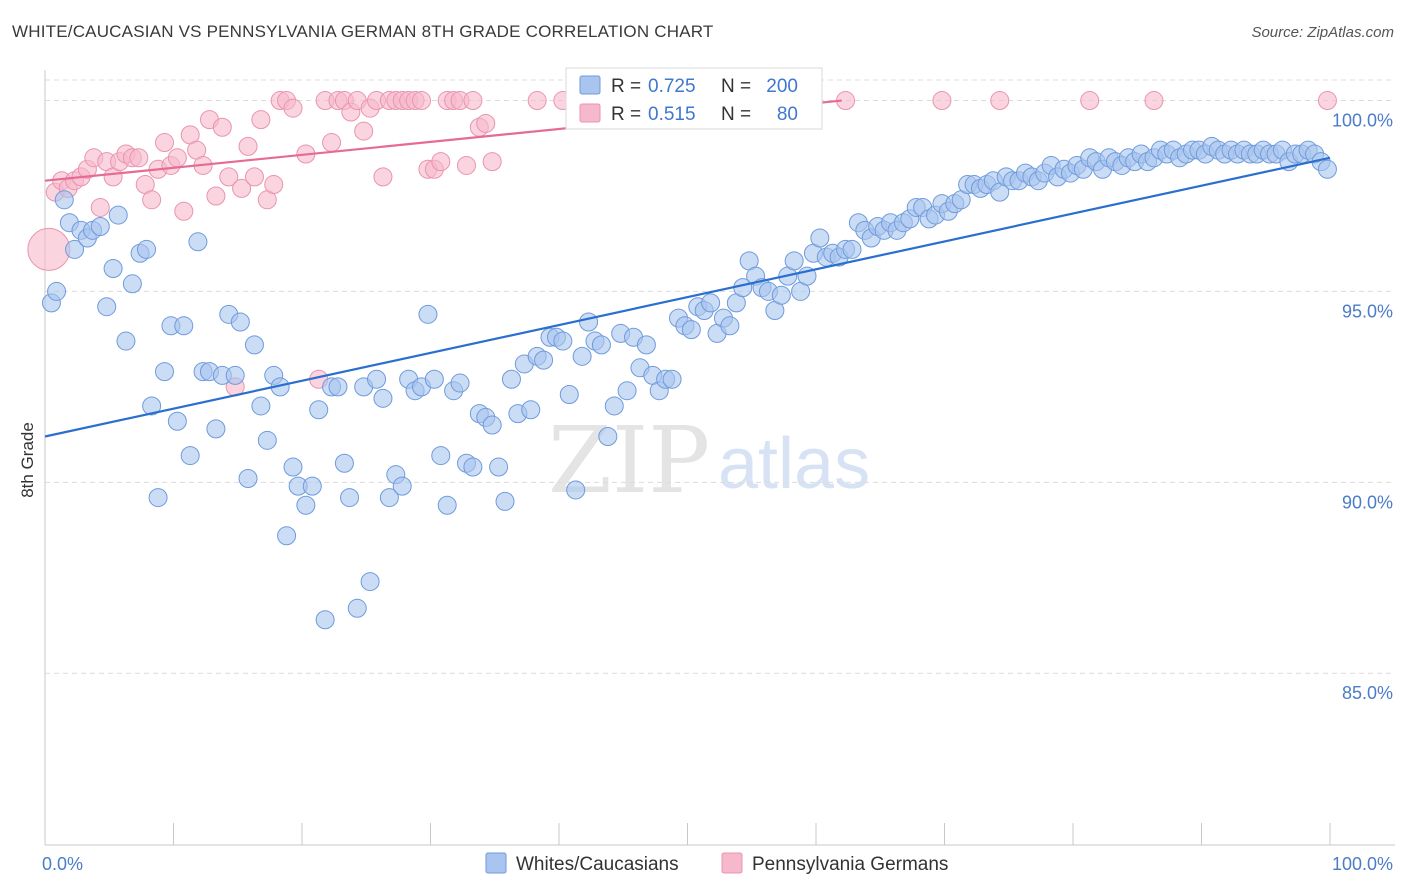  Describe the element at coordinates (732, 863) in the screenshot. I see `legend-swatch-pa-germans` at that location.